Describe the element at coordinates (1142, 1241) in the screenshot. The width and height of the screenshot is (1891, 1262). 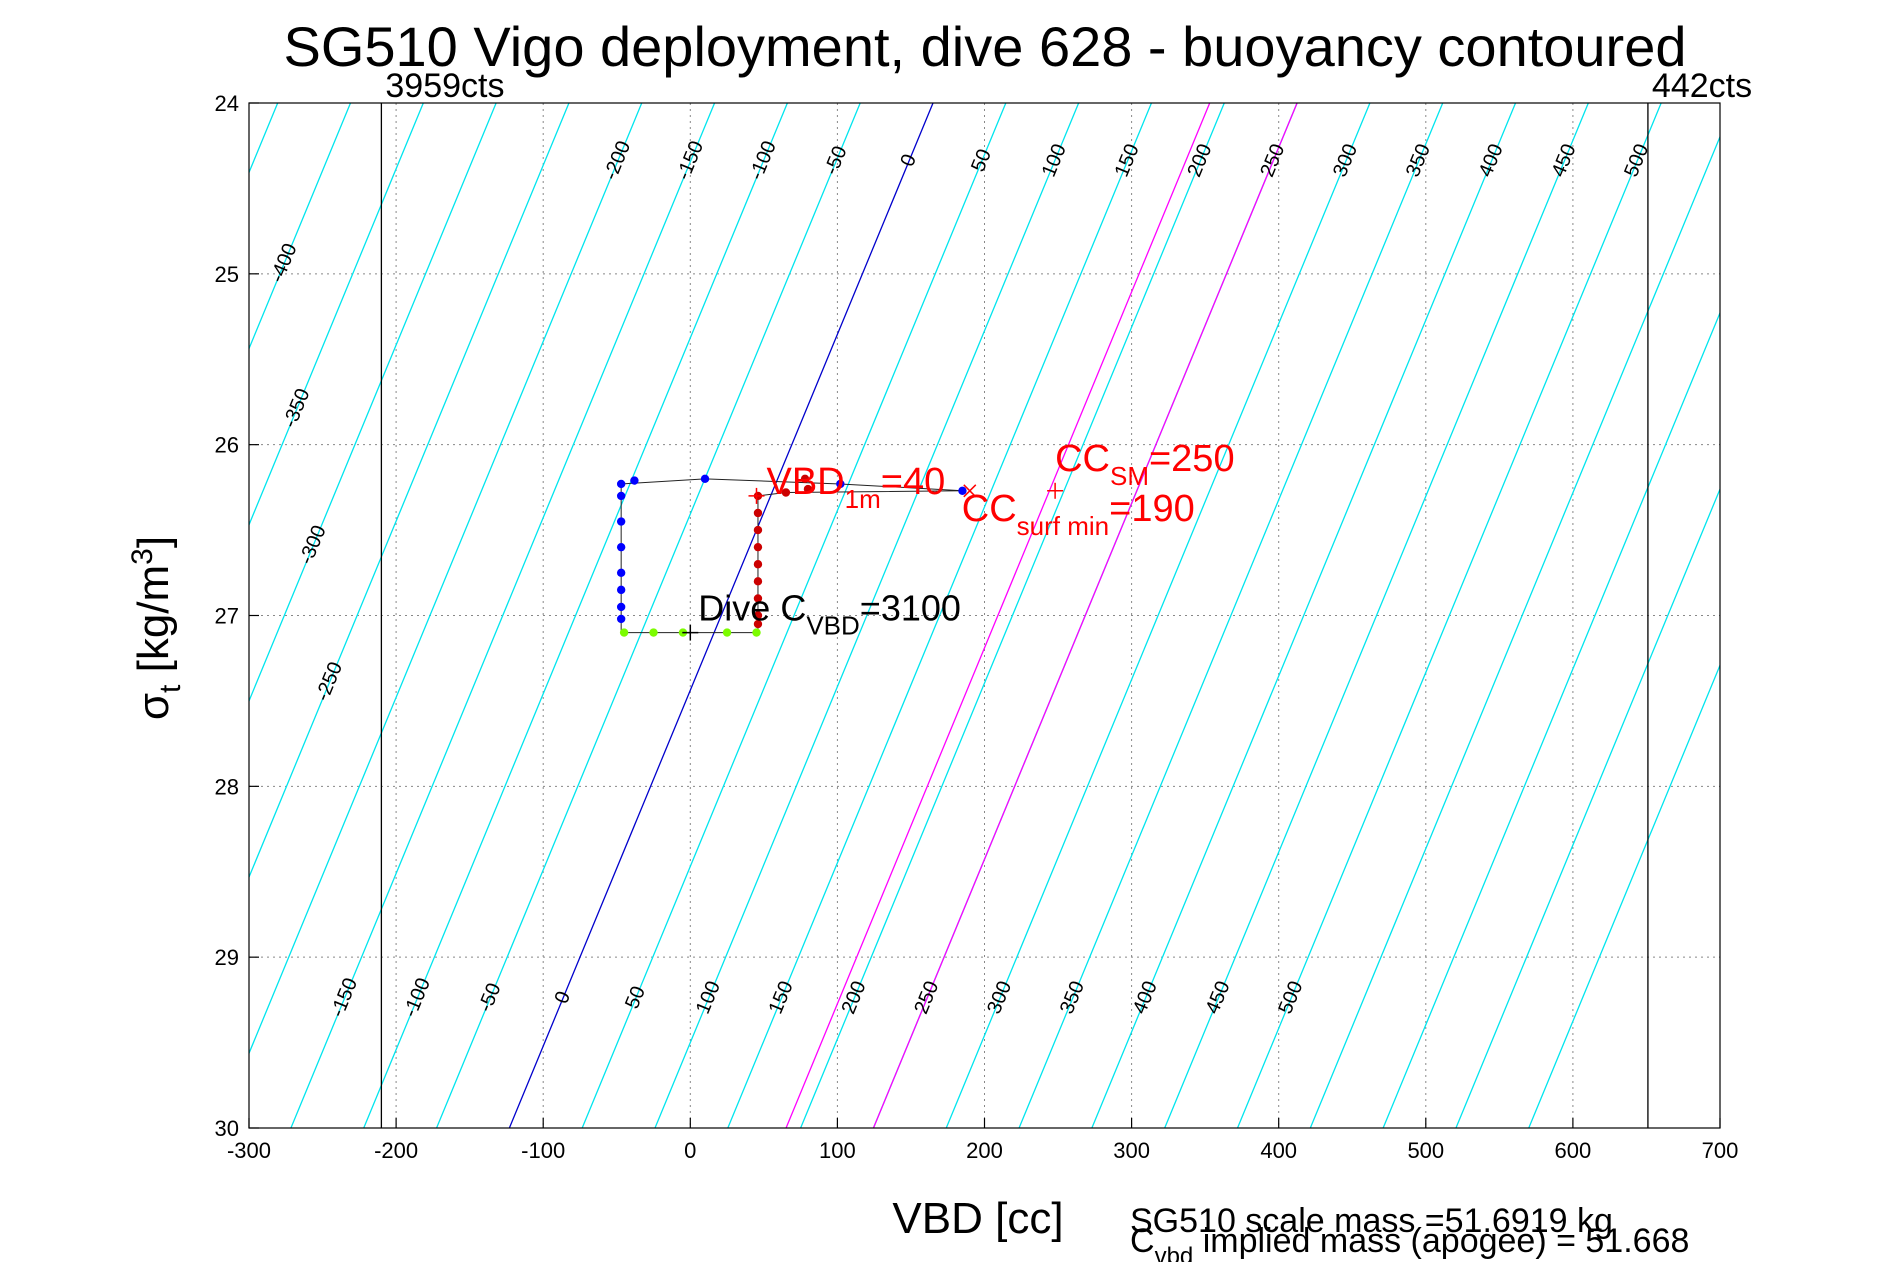
I see `footer-implied-c: C` at that location.